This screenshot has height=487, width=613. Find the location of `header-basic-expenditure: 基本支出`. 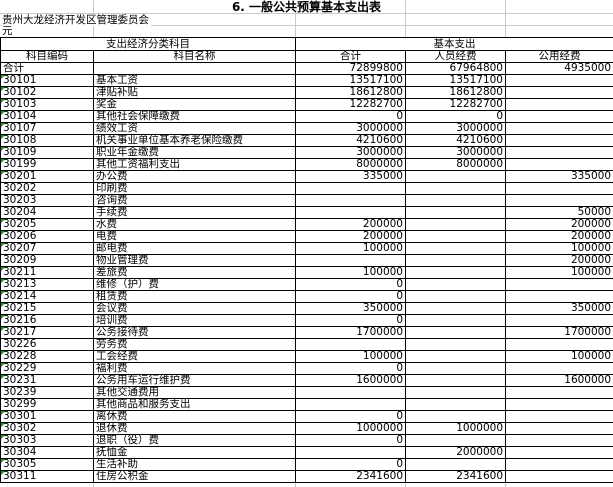

header-basic-expenditure: 基本支出 is located at coordinates (453, 44).